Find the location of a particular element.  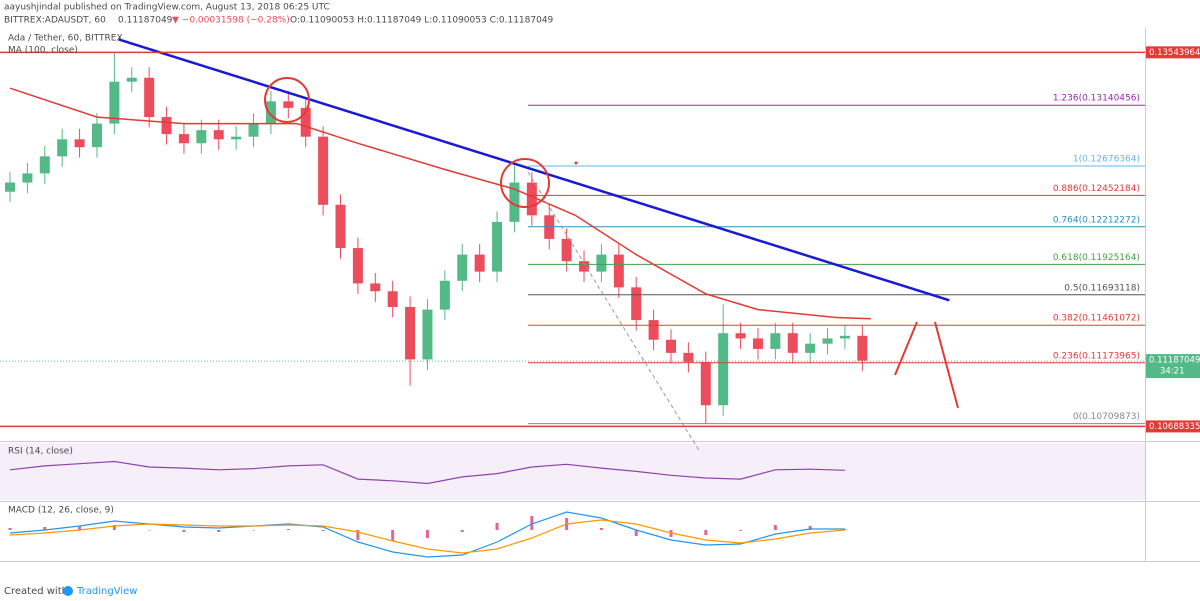

fib-label: 0.618(0.11925164) is located at coordinates (1096, 258).